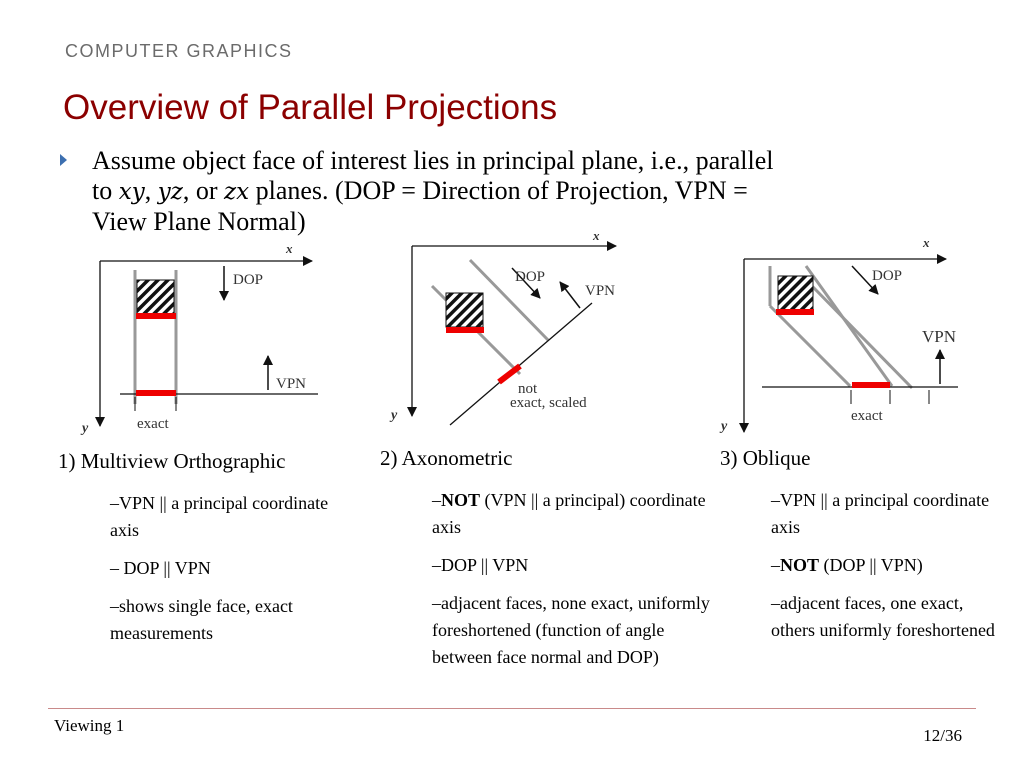 This screenshot has height=768, width=1024. What do you see at coordinates (480, 565) in the screenshot?
I see `note-item: –DOP || VPN` at bounding box center [480, 565].